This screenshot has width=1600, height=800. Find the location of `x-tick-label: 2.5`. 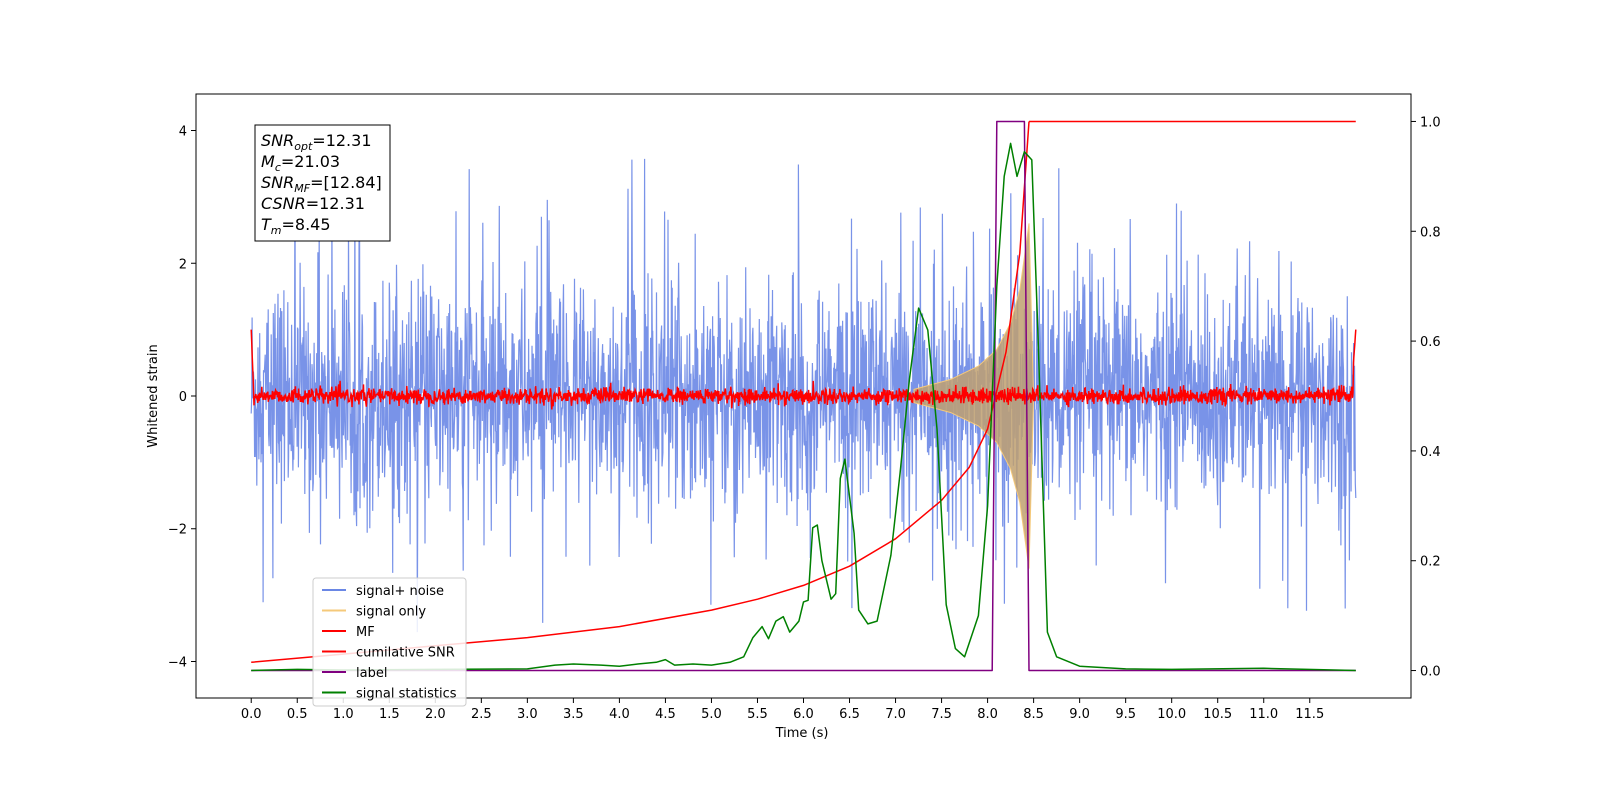

x-tick-label: 2.5 is located at coordinates (481, 714).